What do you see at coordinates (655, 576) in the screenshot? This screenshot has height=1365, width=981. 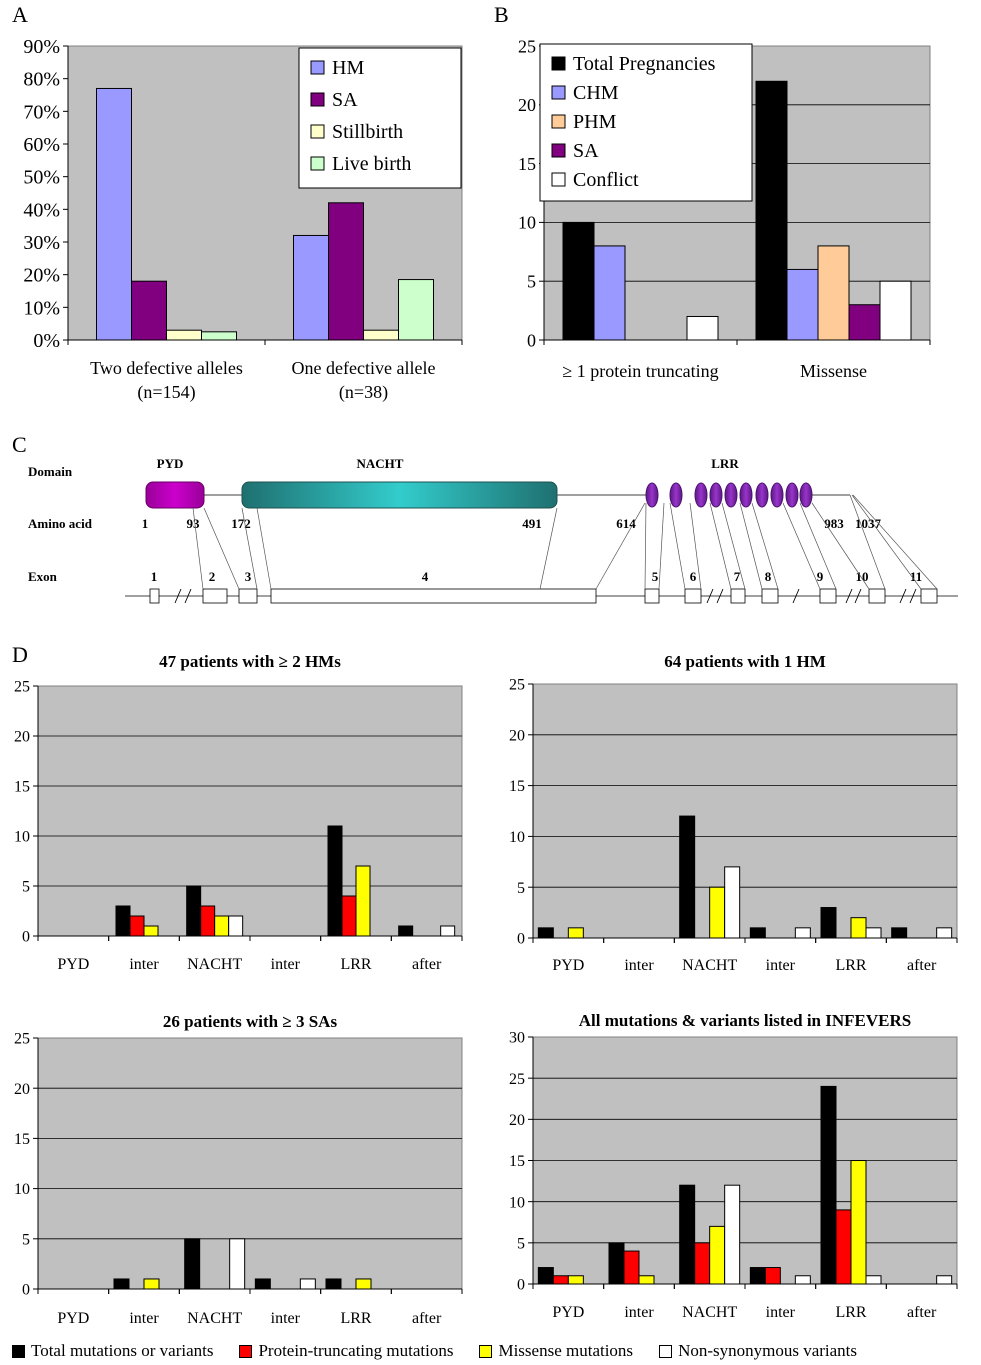 I see `exon-label: 5` at bounding box center [655, 576].